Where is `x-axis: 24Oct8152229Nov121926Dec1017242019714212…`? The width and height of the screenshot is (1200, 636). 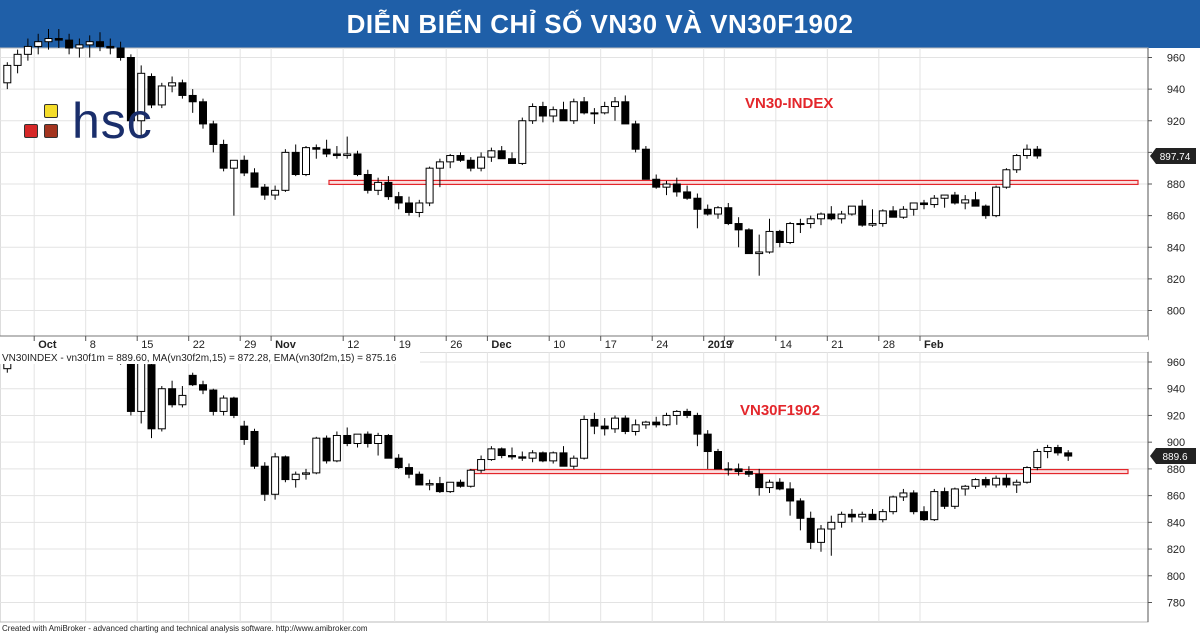
x-axis: 24Oct8152229Nov121926Dec1017242019714212… is located at coordinates (574, 343).